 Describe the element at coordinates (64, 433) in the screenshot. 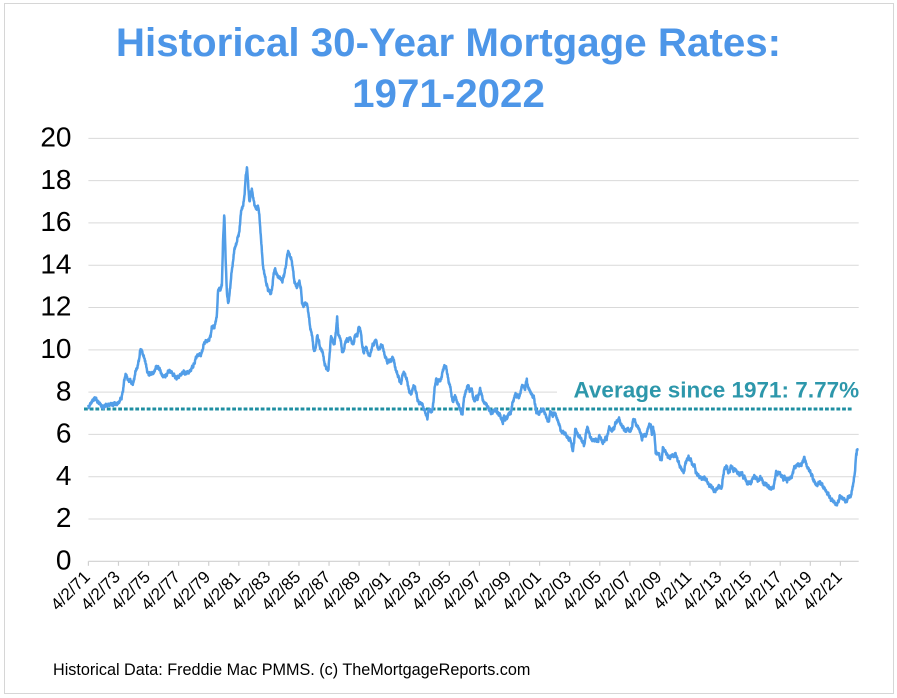

I see `svg-text: 6` at that location.